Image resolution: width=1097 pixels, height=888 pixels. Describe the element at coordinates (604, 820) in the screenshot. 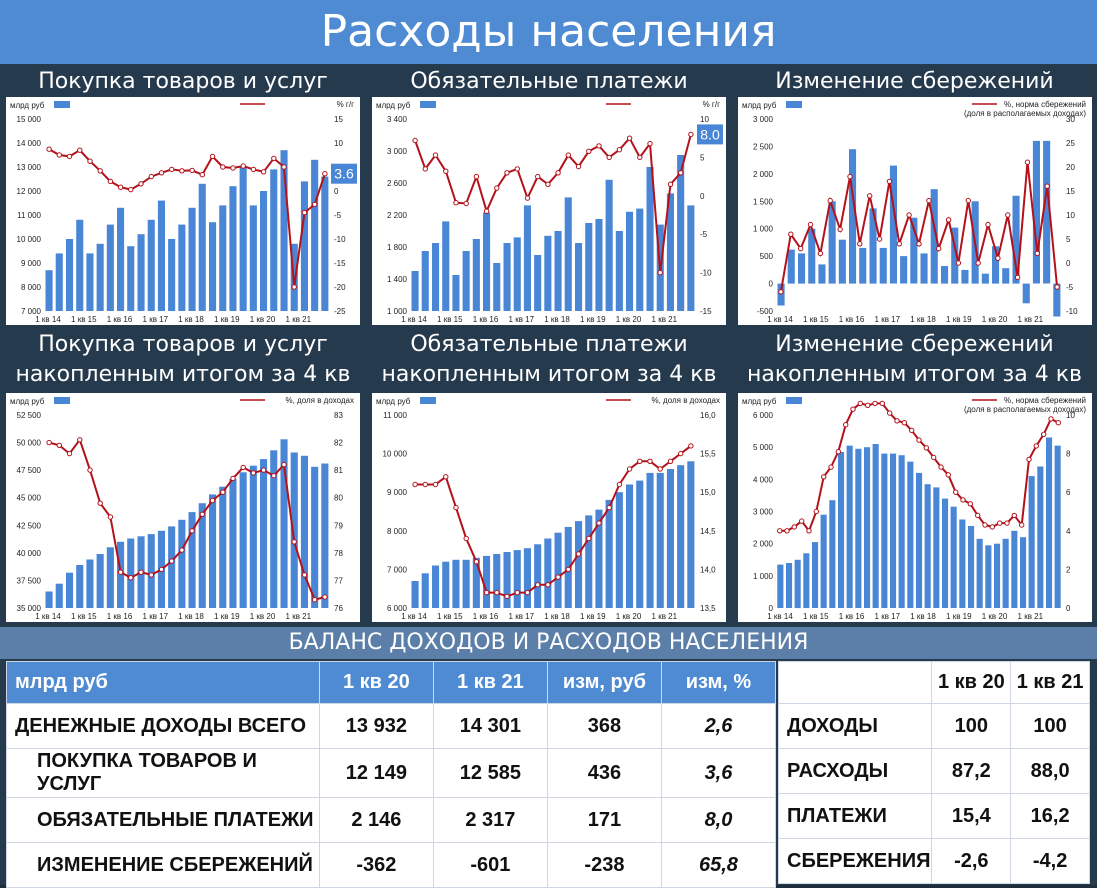

I see `cell: 171` at that location.